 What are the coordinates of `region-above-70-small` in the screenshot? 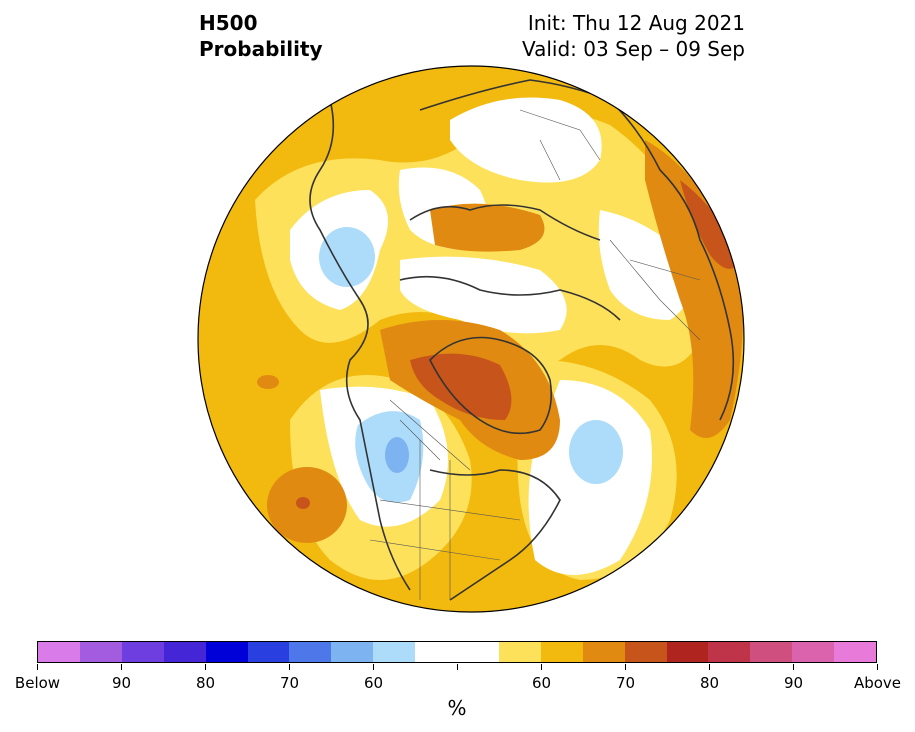 It's located at (268, 382).